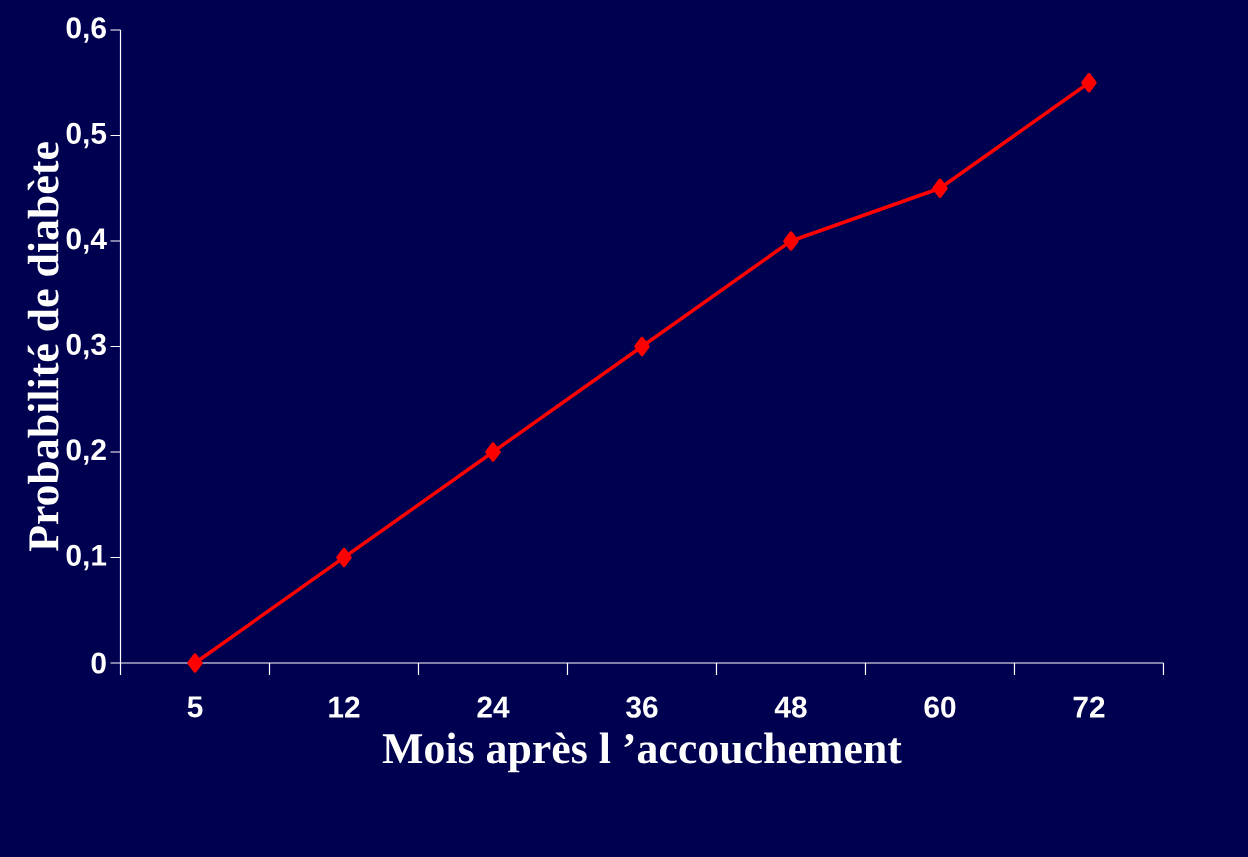  What do you see at coordinates (642, 752) in the screenshot?
I see `x-axis-title: Mois après l ’accouchement` at bounding box center [642, 752].